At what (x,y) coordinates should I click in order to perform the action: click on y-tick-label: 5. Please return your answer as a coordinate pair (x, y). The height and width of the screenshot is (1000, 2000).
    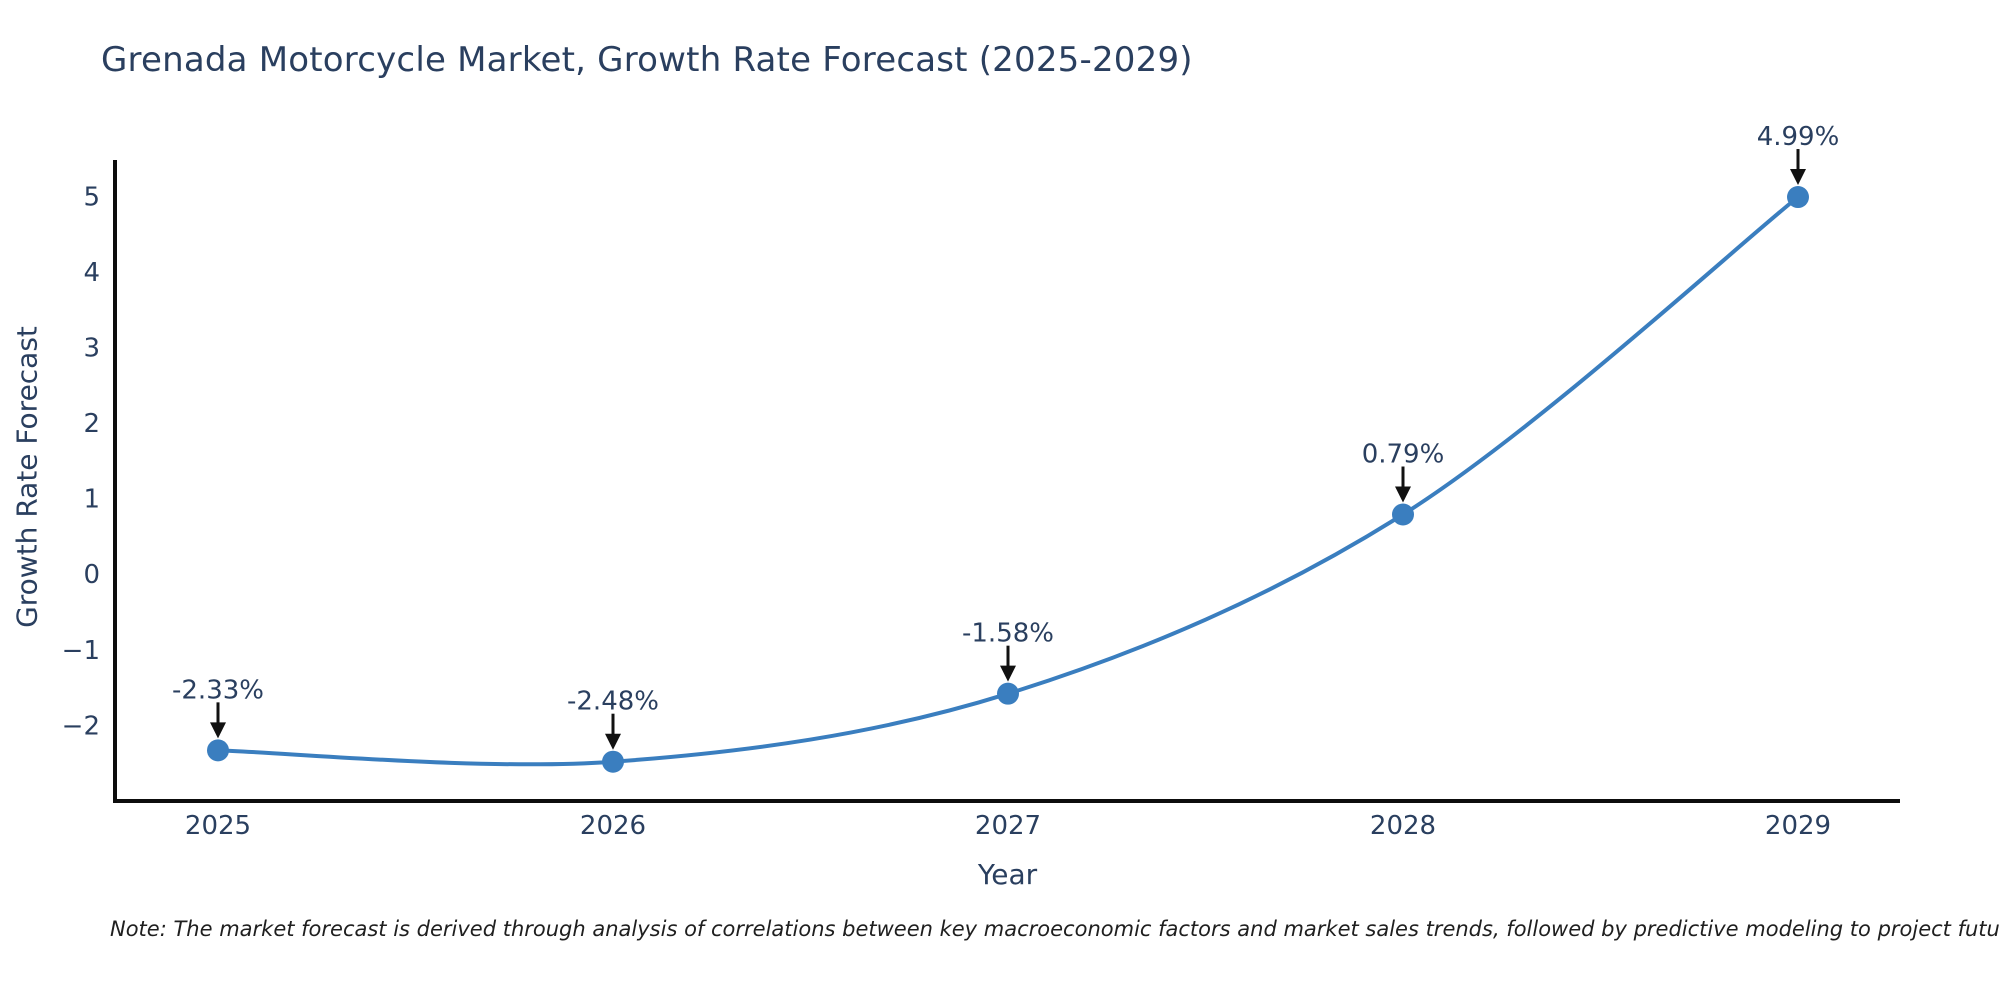
    Looking at the image, I should click on (91, 197).